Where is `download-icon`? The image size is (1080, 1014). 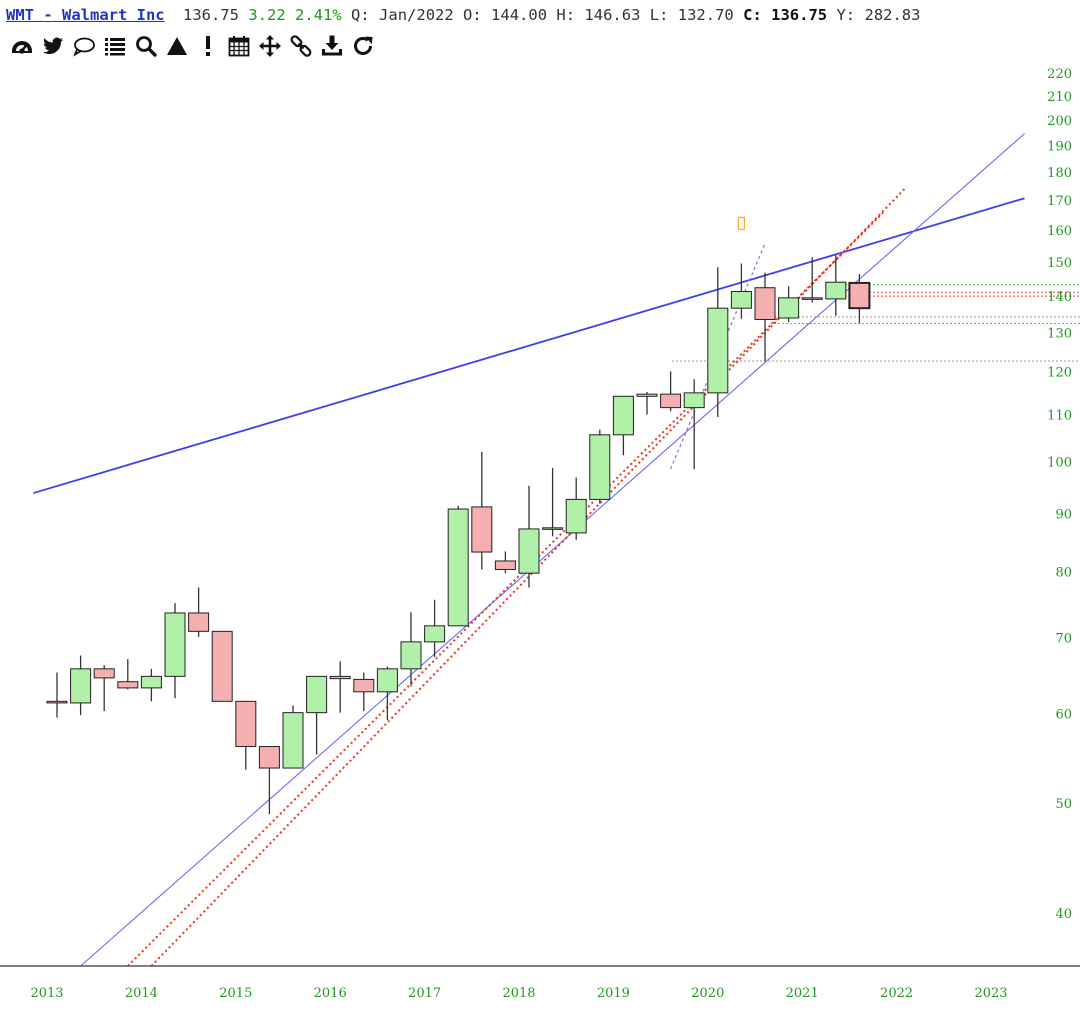
download-icon is located at coordinates (331, 46).